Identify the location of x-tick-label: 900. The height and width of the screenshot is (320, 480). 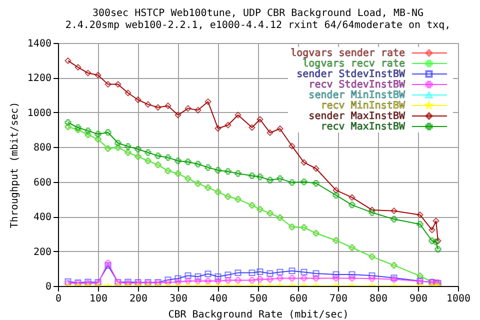
(418, 299).